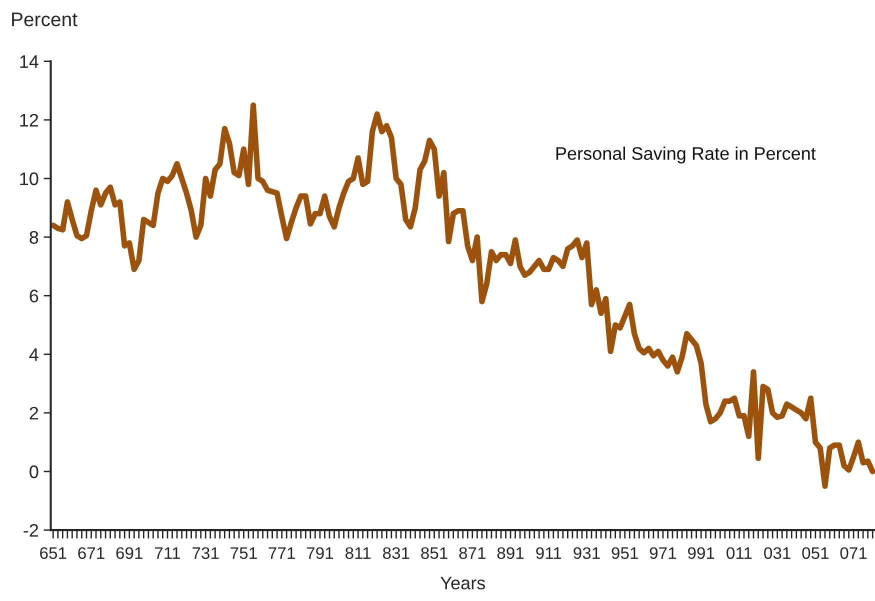 The height and width of the screenshot is (601, 875). Describe the element at coordinates (320, 553) in the screenshot. I see `x-tick-label: 791` at that location.